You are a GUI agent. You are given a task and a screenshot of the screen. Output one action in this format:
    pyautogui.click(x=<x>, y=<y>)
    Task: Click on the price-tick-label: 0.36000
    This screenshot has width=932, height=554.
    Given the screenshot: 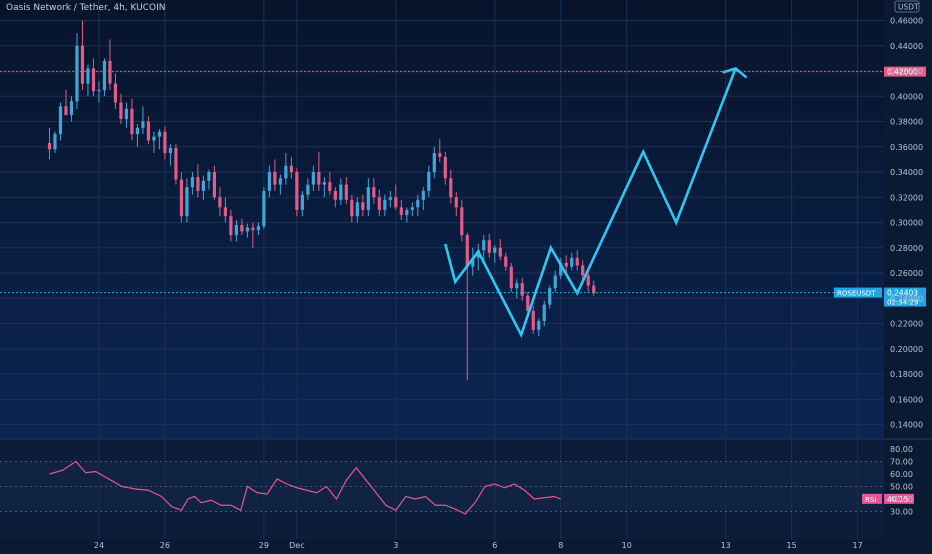 What is the action you would take?
    pyautogui.click(x=906, y=147)
    